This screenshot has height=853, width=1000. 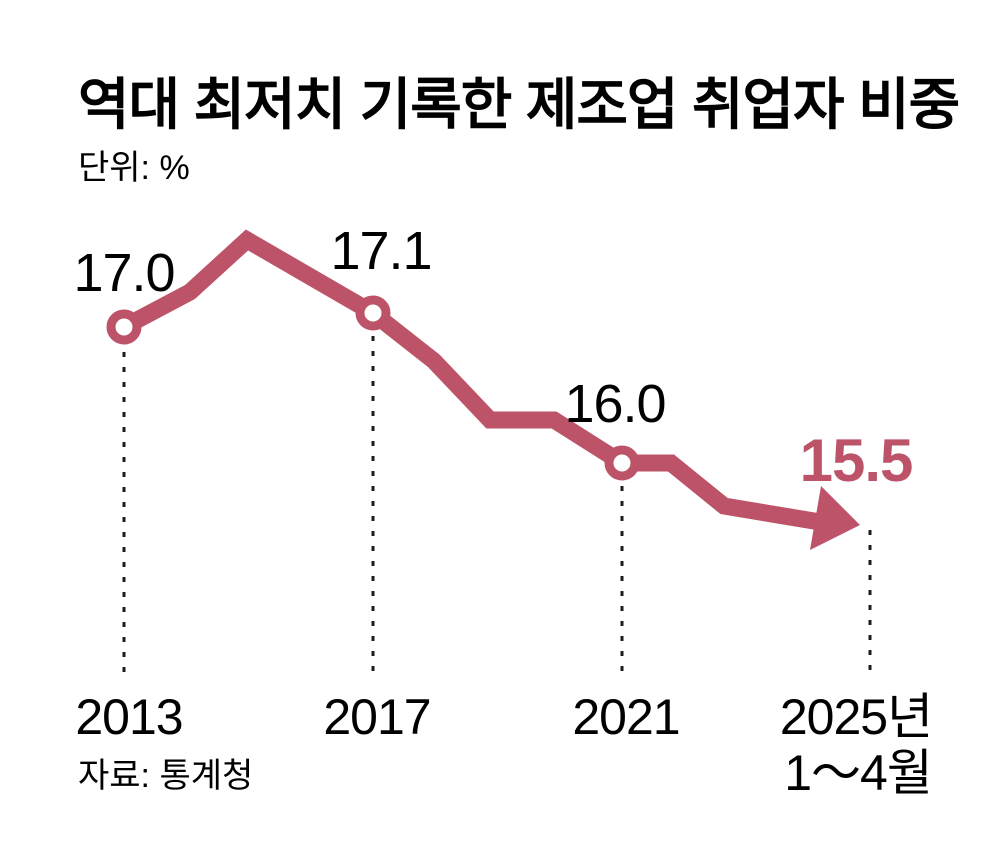 What do you see at coordinates (856, 460) in the screenshot?
I see `value-label-2025: 15.5` at bounding box center [856, 460].